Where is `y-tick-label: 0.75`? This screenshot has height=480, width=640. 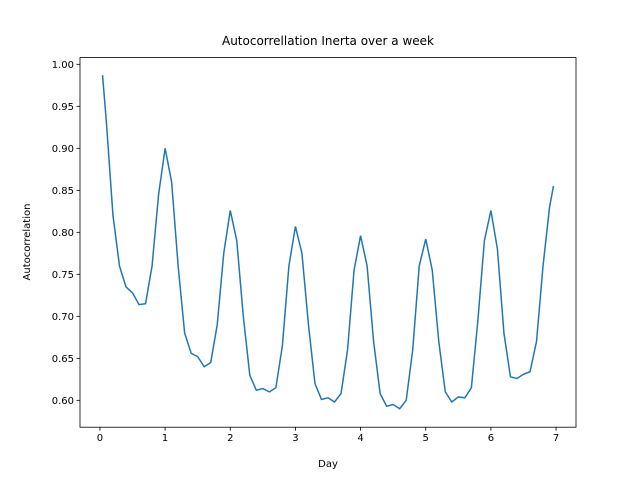
y-tick-label: 0.75 is located at coordinates (63, 275).